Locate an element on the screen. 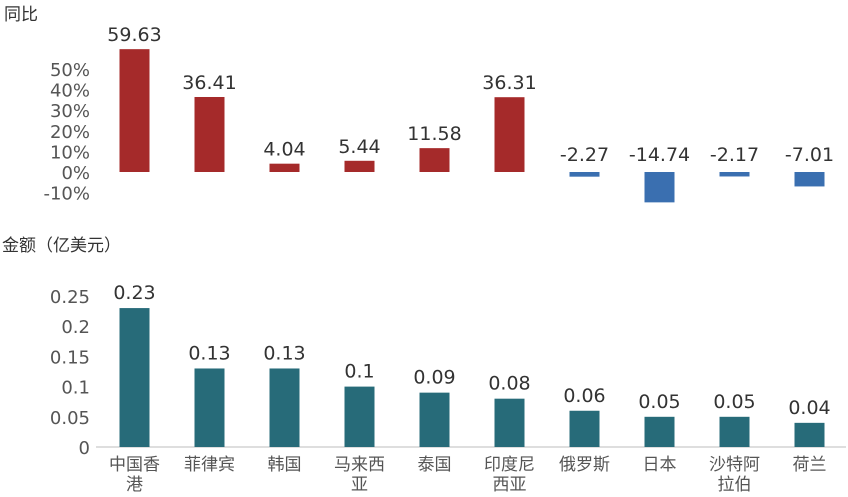 Image resolution: width=848 pixels, height=497 pixels. bottom-data-label: 0.06 is located at coordinates (584, 396).